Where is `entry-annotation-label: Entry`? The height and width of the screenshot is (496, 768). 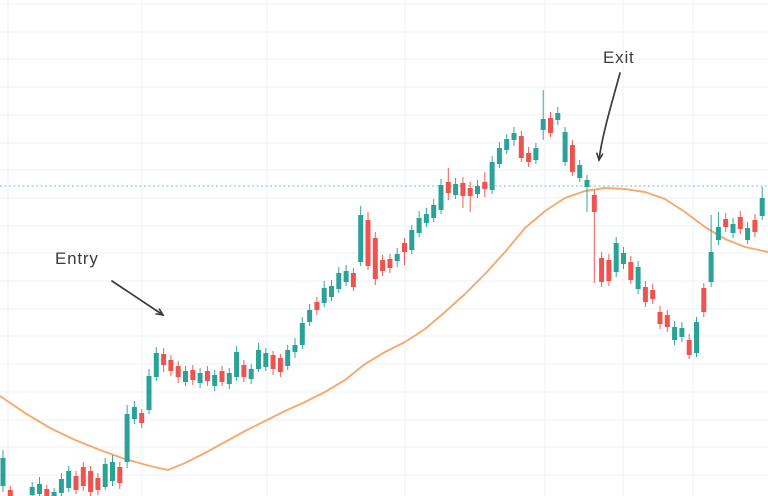 entry-annotation-label: Entry is located at coordinates (77, 258).